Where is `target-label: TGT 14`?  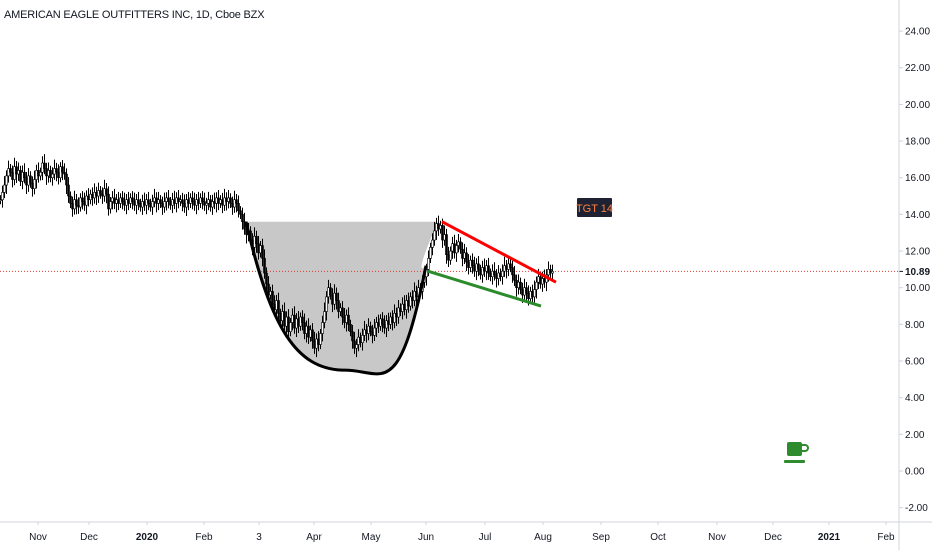
target-label: TGT 14 is located at coordinates (594, 207).